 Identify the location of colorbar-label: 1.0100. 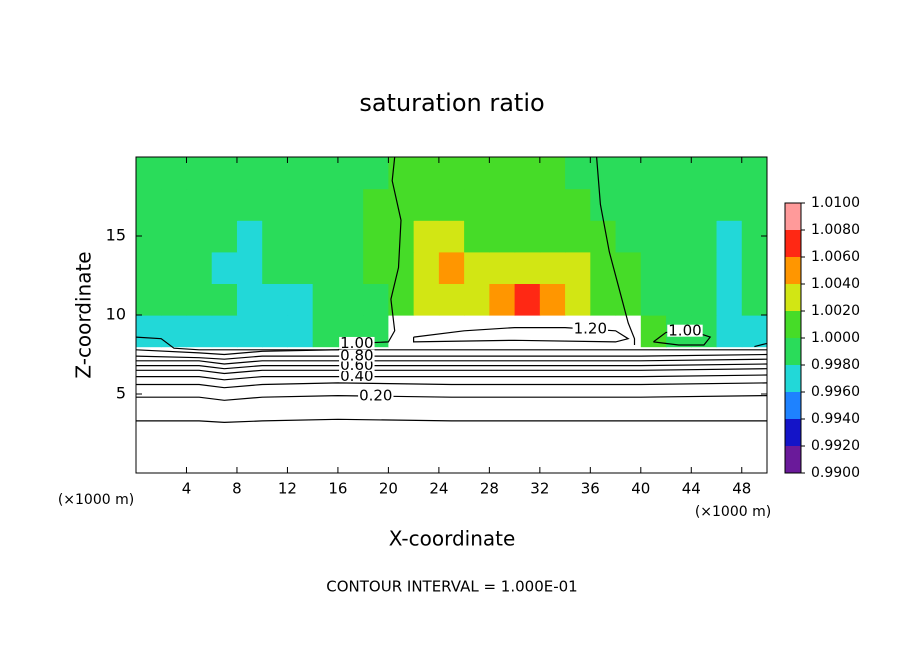
(835, 203).